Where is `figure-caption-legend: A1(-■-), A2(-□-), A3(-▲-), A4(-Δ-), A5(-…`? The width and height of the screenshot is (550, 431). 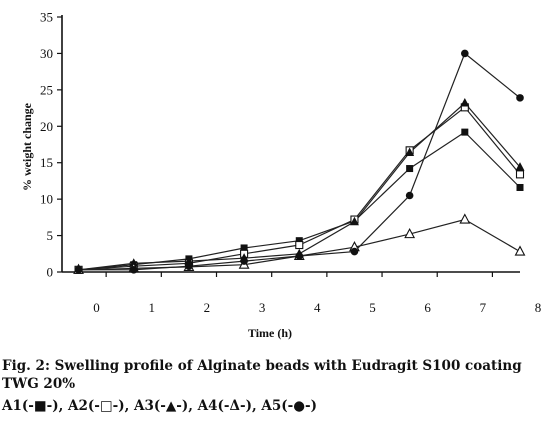 figure-caption-legend: A1(-■-), A2(-□-), A3(-▲-), A4(-Δ-), A5(-… is located at coordinates (159, 406).